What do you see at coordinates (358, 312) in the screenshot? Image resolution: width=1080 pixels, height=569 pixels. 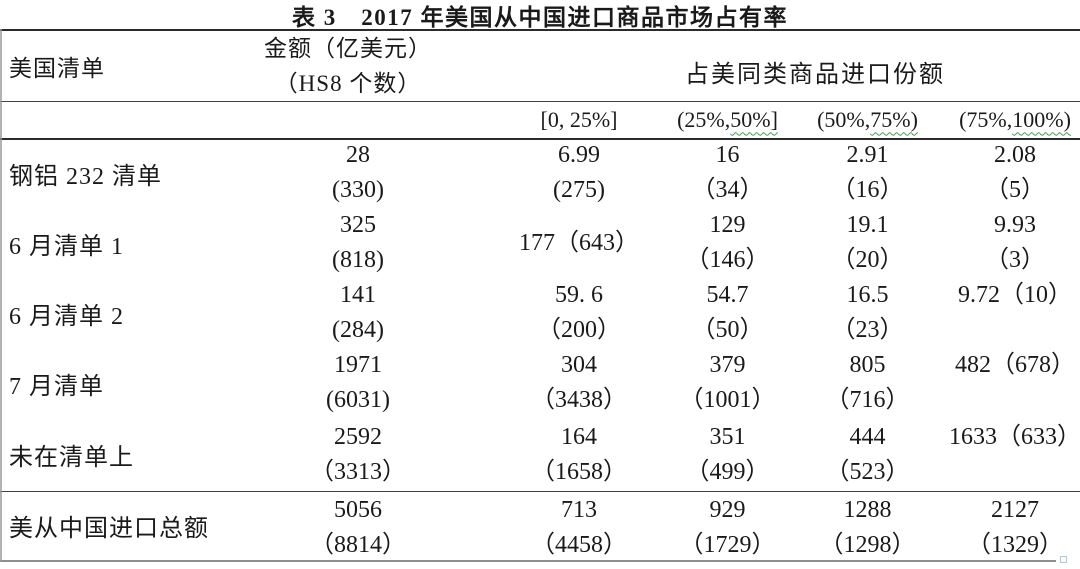 I see `cell-amount: 141 (284)` at bounding box center [358, 312].